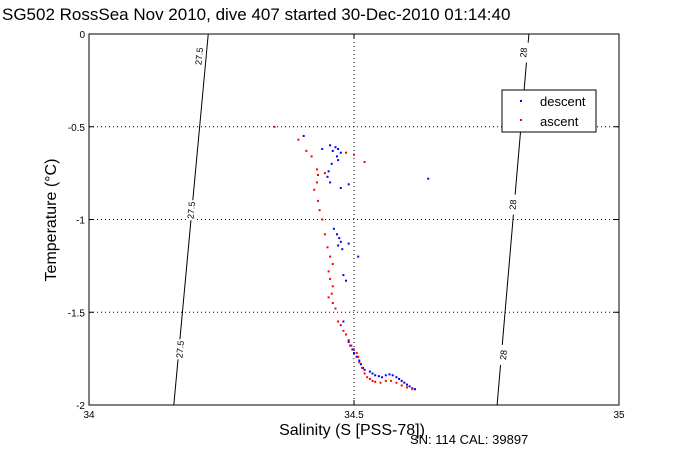  Describe the element at coordinates (352, 430) in the screenshot. I see `x-axis-label: Salinity (S [PSS-78])` at that location.